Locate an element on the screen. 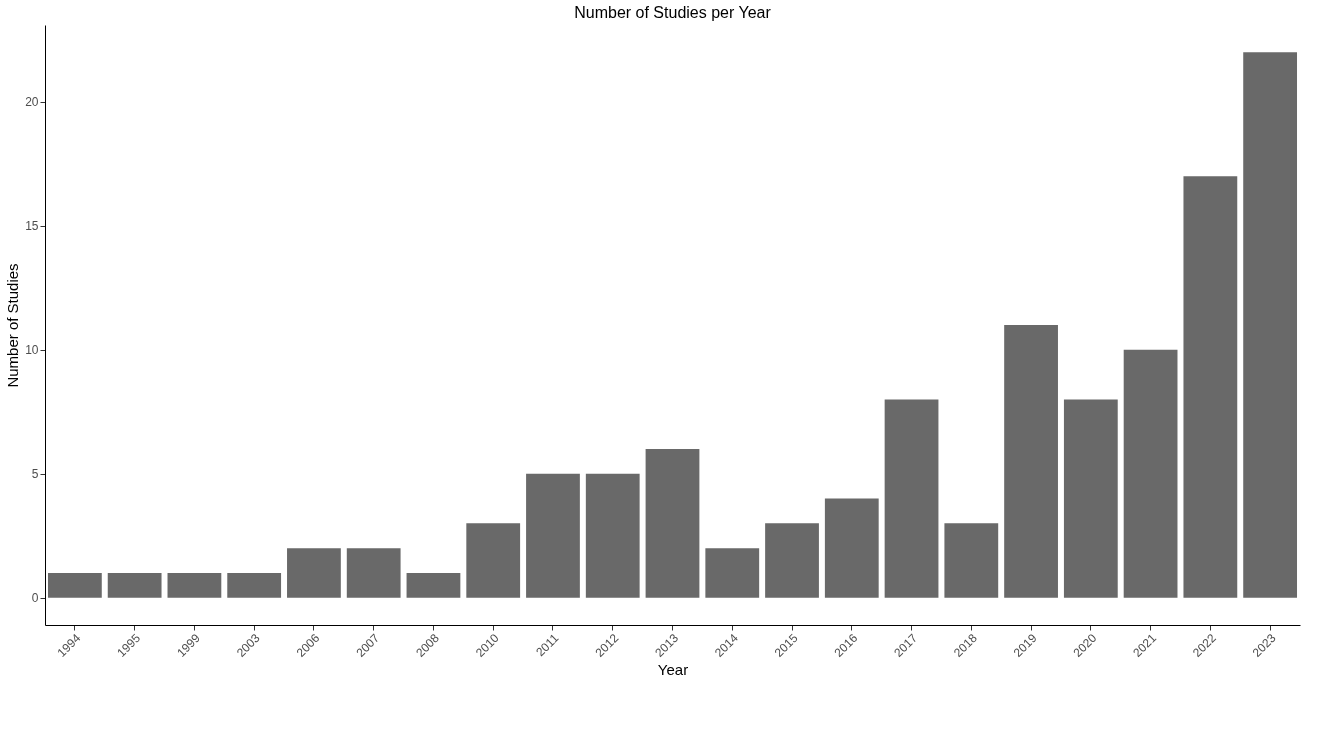 The height and width of the screenshot is (736, 1341). y-axis-title: Number of Studies is located at coordinates (13, 325).